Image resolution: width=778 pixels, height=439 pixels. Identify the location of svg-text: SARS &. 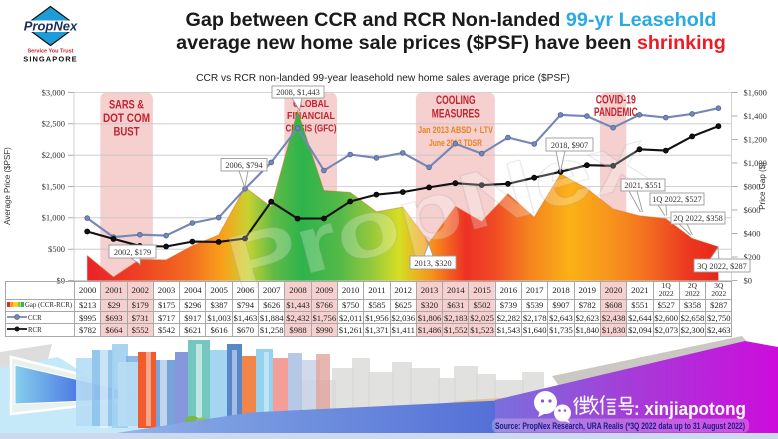
(126, 105).